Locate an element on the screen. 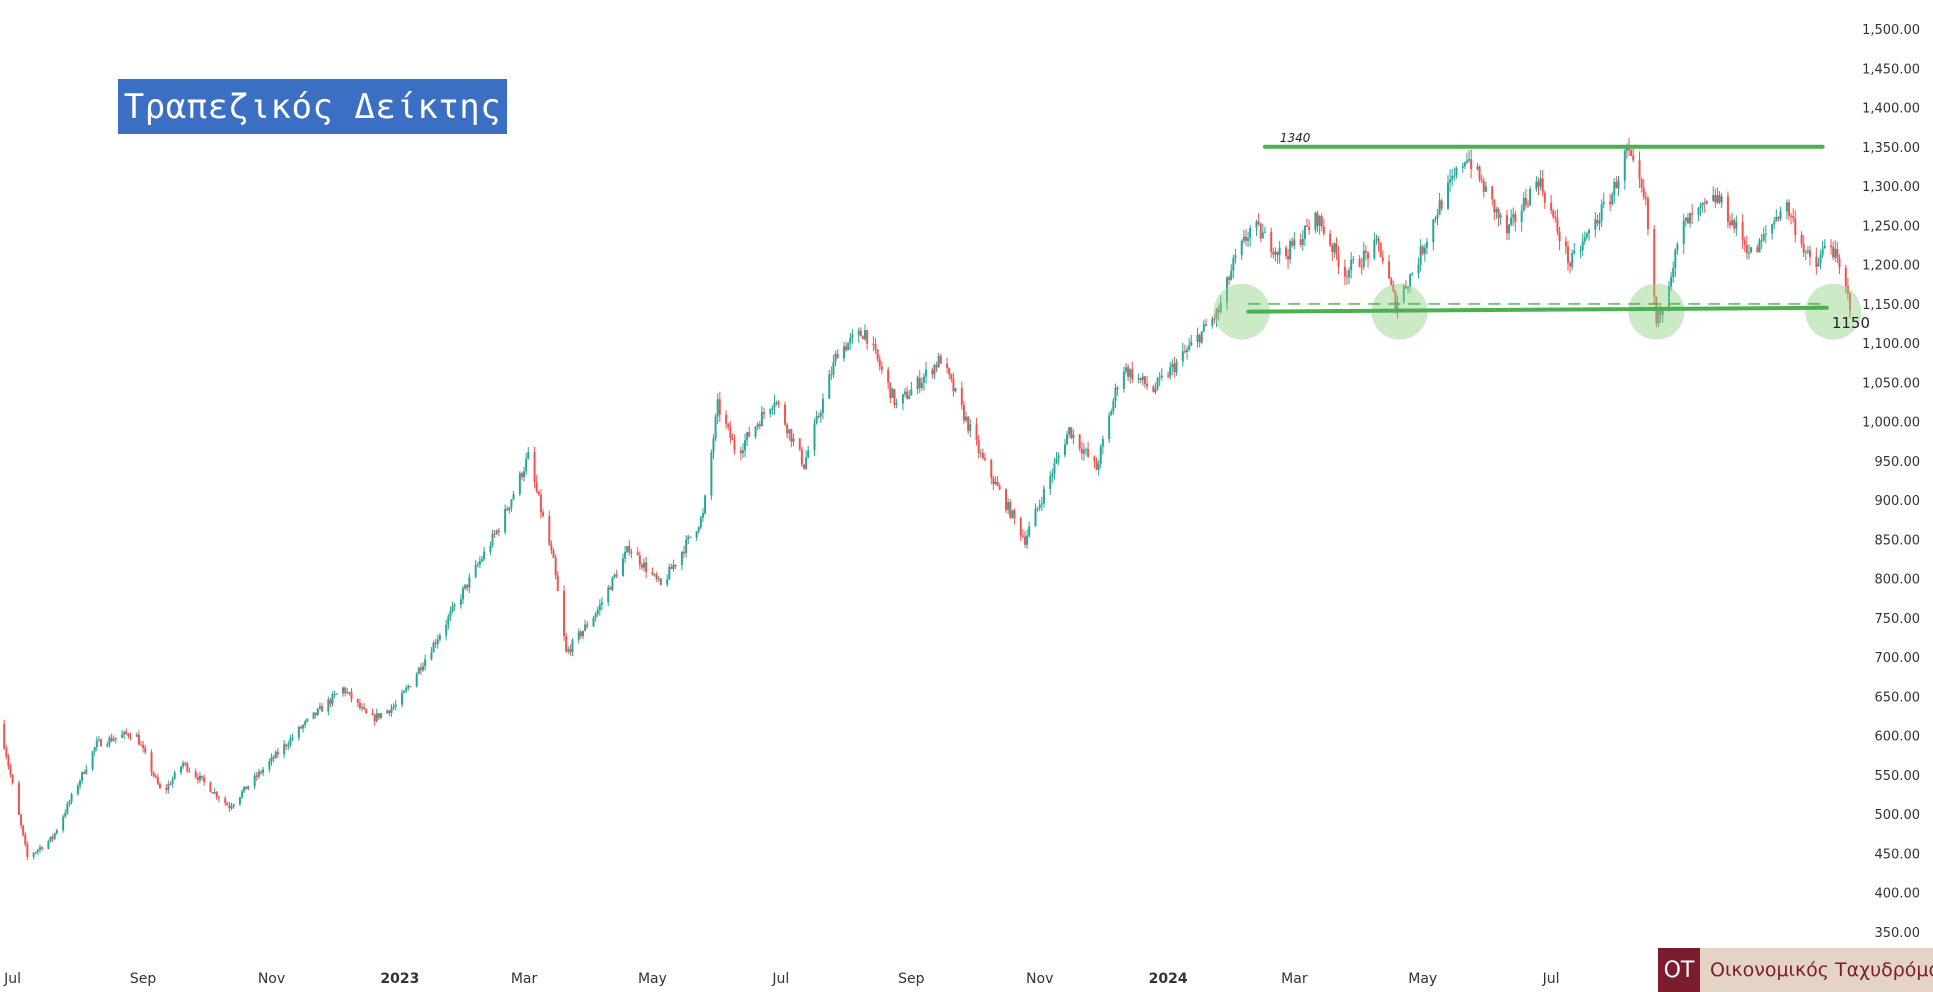 This screenshot has height=992, width=1933. x-tick-label: Nov is located at coordinates (1039, 979).